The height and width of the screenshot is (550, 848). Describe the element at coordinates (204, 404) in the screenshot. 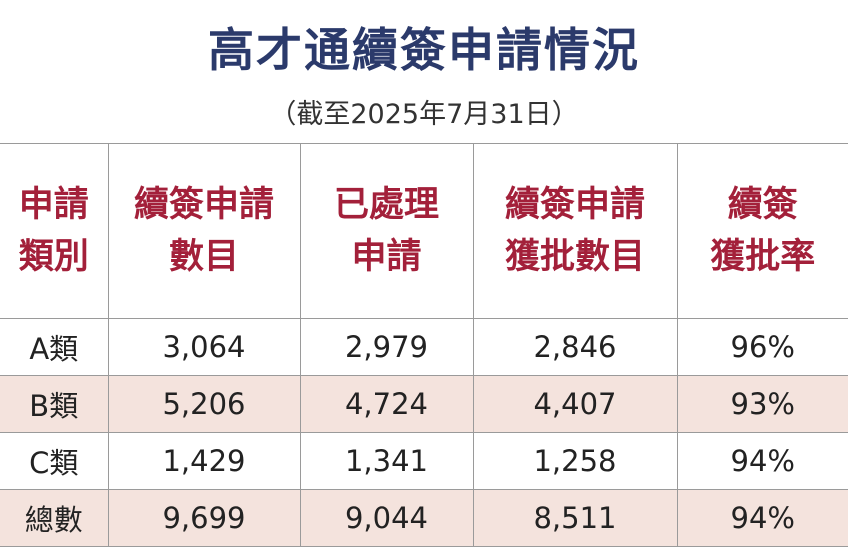

I see `cell: 5,206` at that location.